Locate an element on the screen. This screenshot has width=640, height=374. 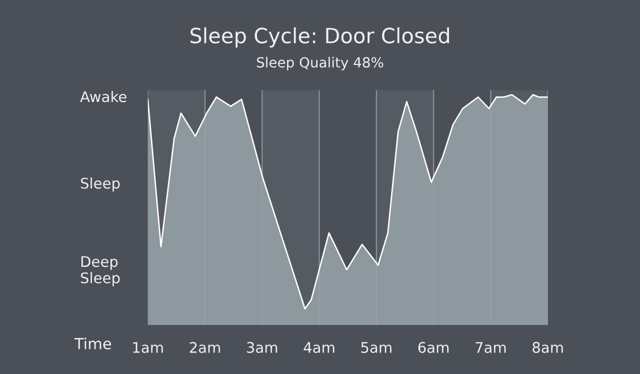
x-tick-label: 8am is located at coordinates (547, 347).